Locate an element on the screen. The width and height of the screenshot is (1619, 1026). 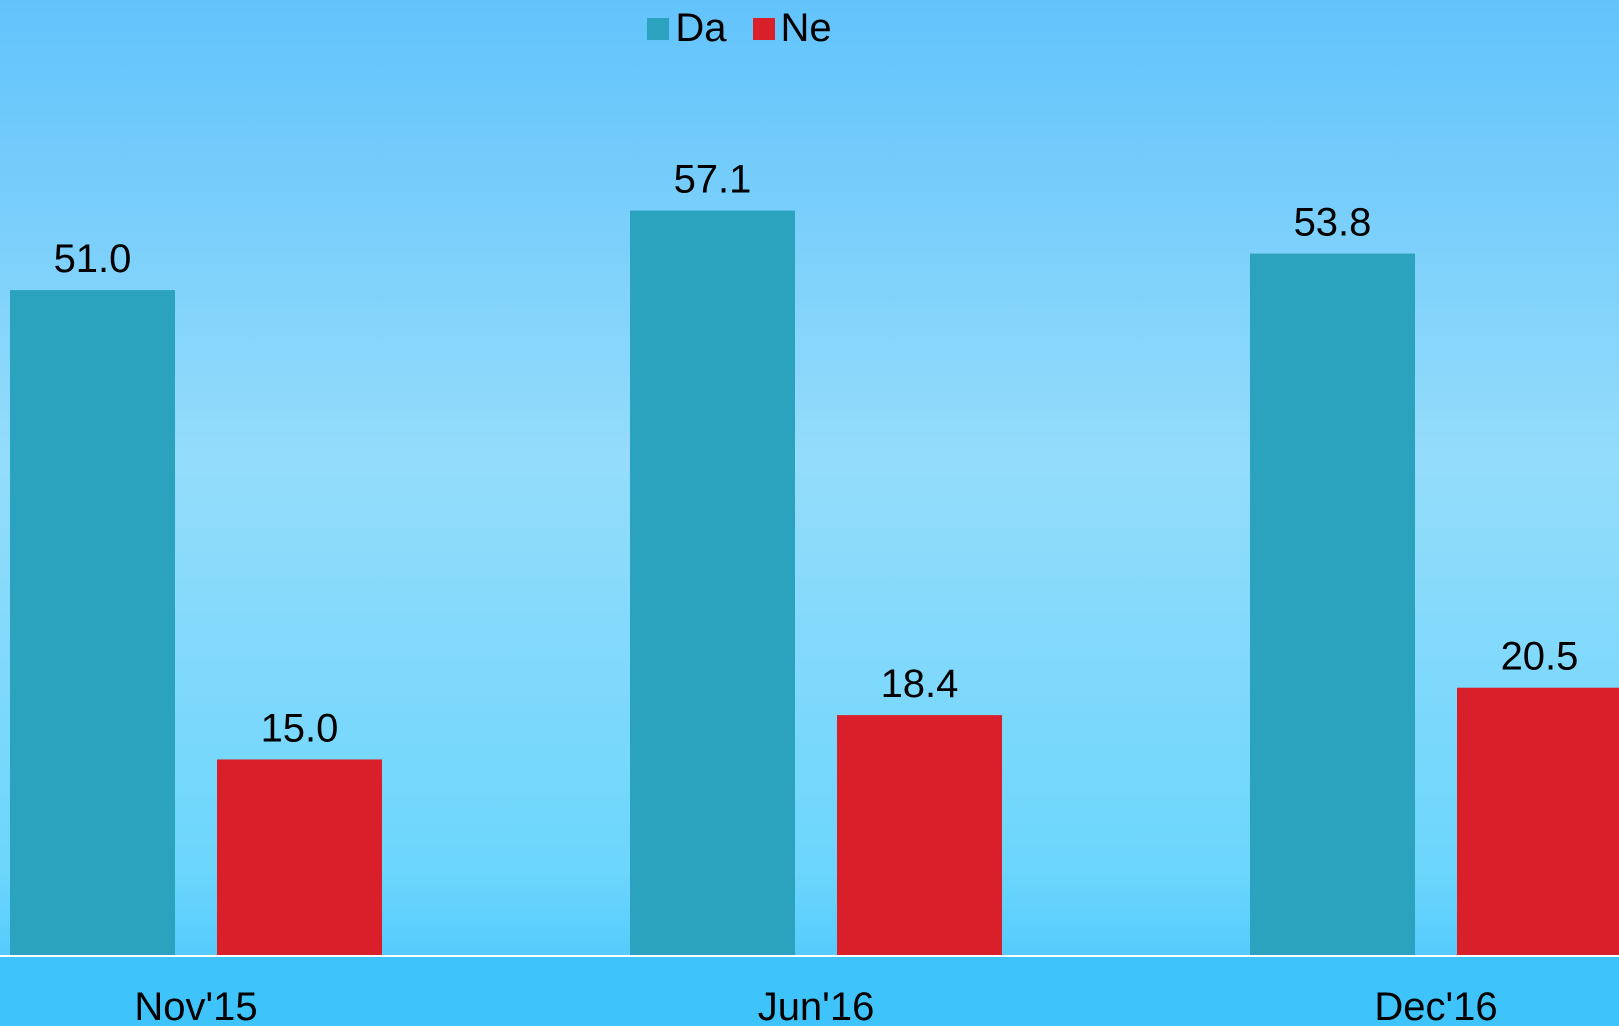
legend-swatch-da is located at coordinates (658, 28).